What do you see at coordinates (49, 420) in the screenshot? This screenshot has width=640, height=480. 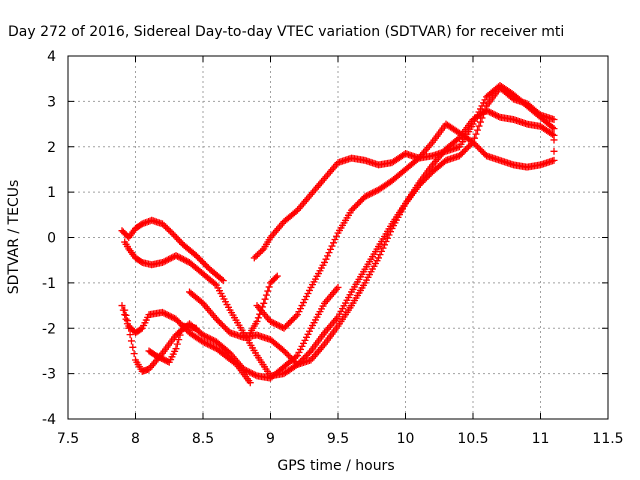 I see `y-tick-label: -4` at bounding box center [49, 420].